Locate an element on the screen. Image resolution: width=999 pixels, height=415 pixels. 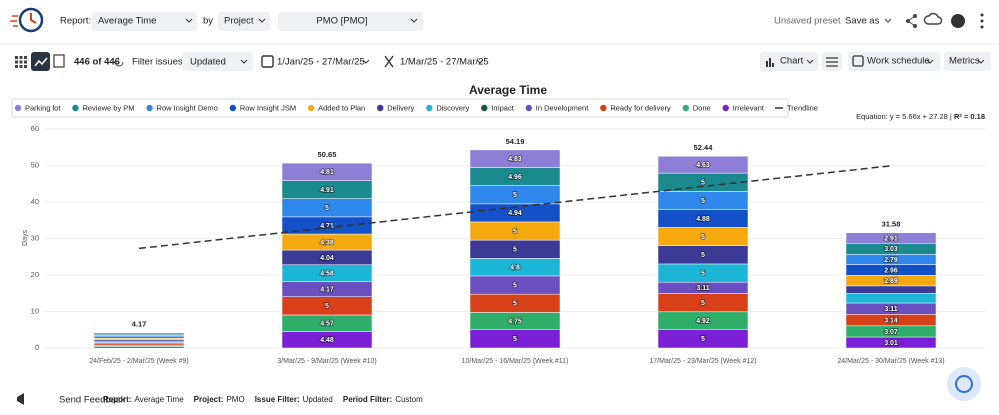
x-tick-label: 3/Mar/25 - 9/Mar/25 (Week #10) is located at coordinates (326, 361).